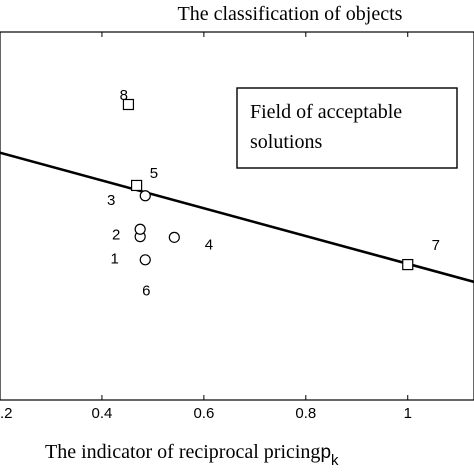 Image resolution: width=474 pixels, height=474 pixels. I want to click on annotation-frame, so click(347, 128).